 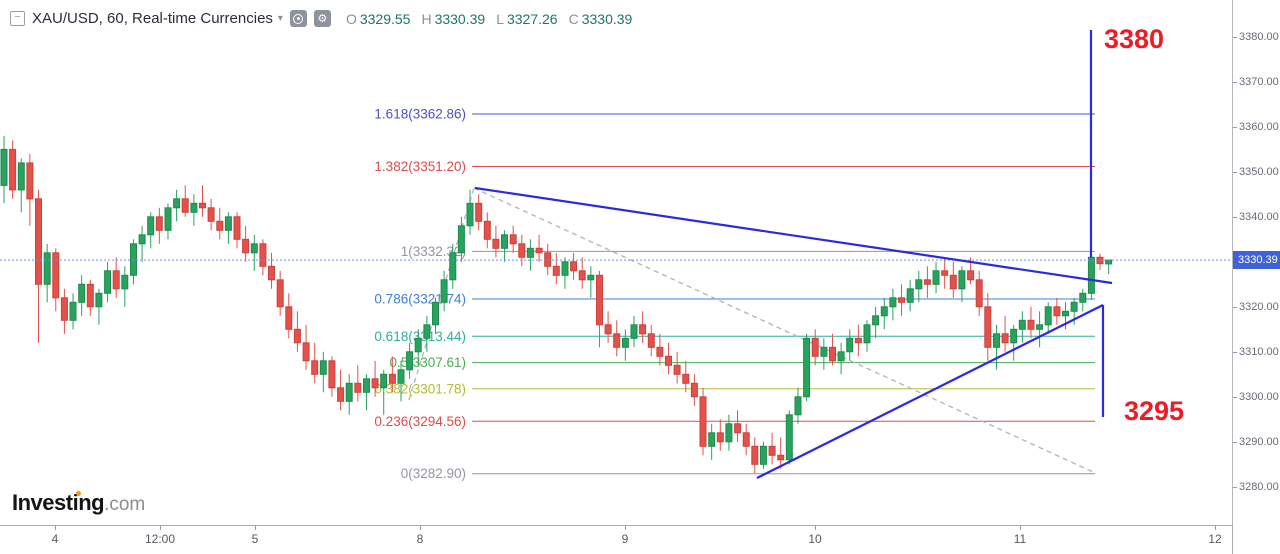 What do you see at coordinates (322, 18) in the screenshot?
I see `settings-gear-icon: ⚙` at bounding box center [322, 18].